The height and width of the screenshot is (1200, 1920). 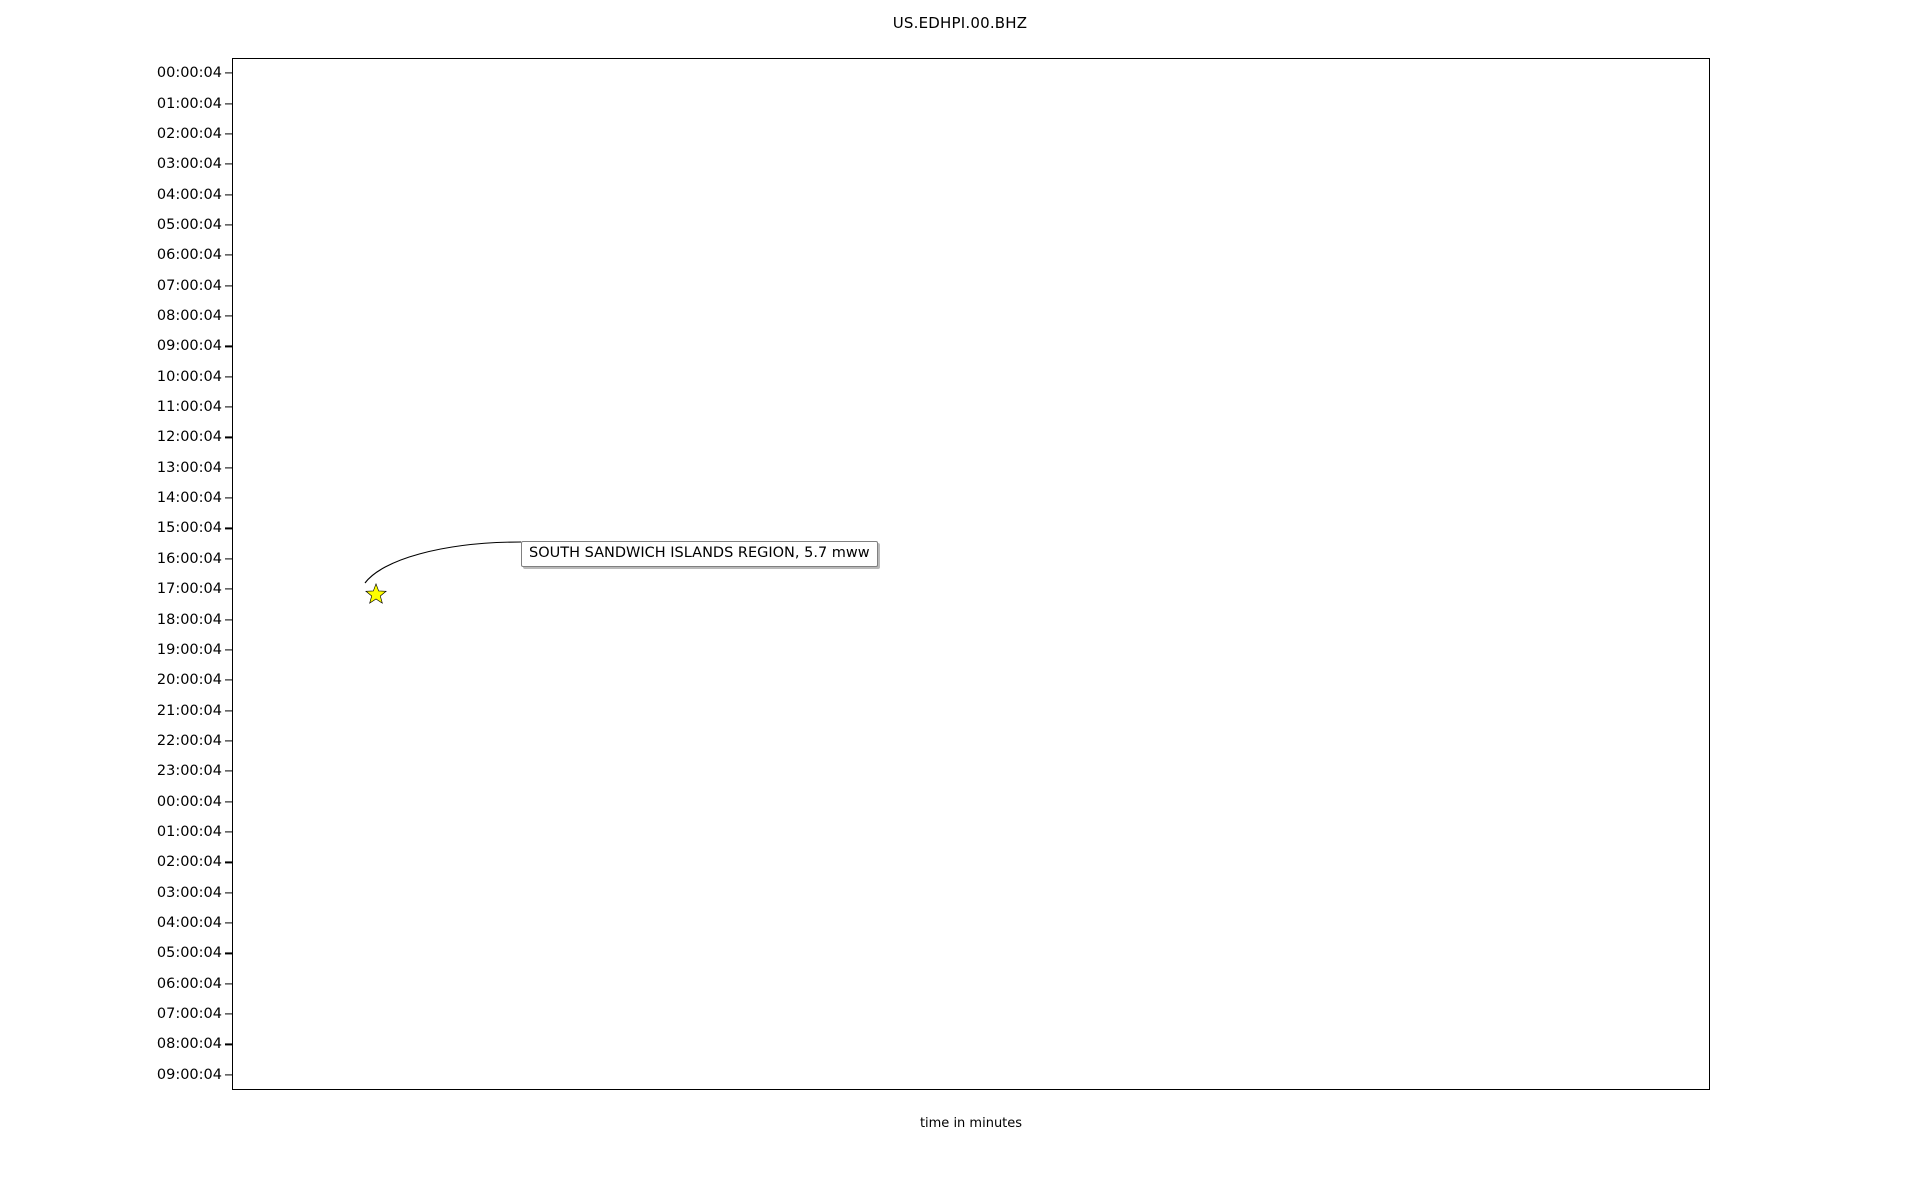 What do you see at coordinates (971, 1123) in the screenshot?
I see `x-axis-label: time in minutes` at bounding box center [971, 1123].